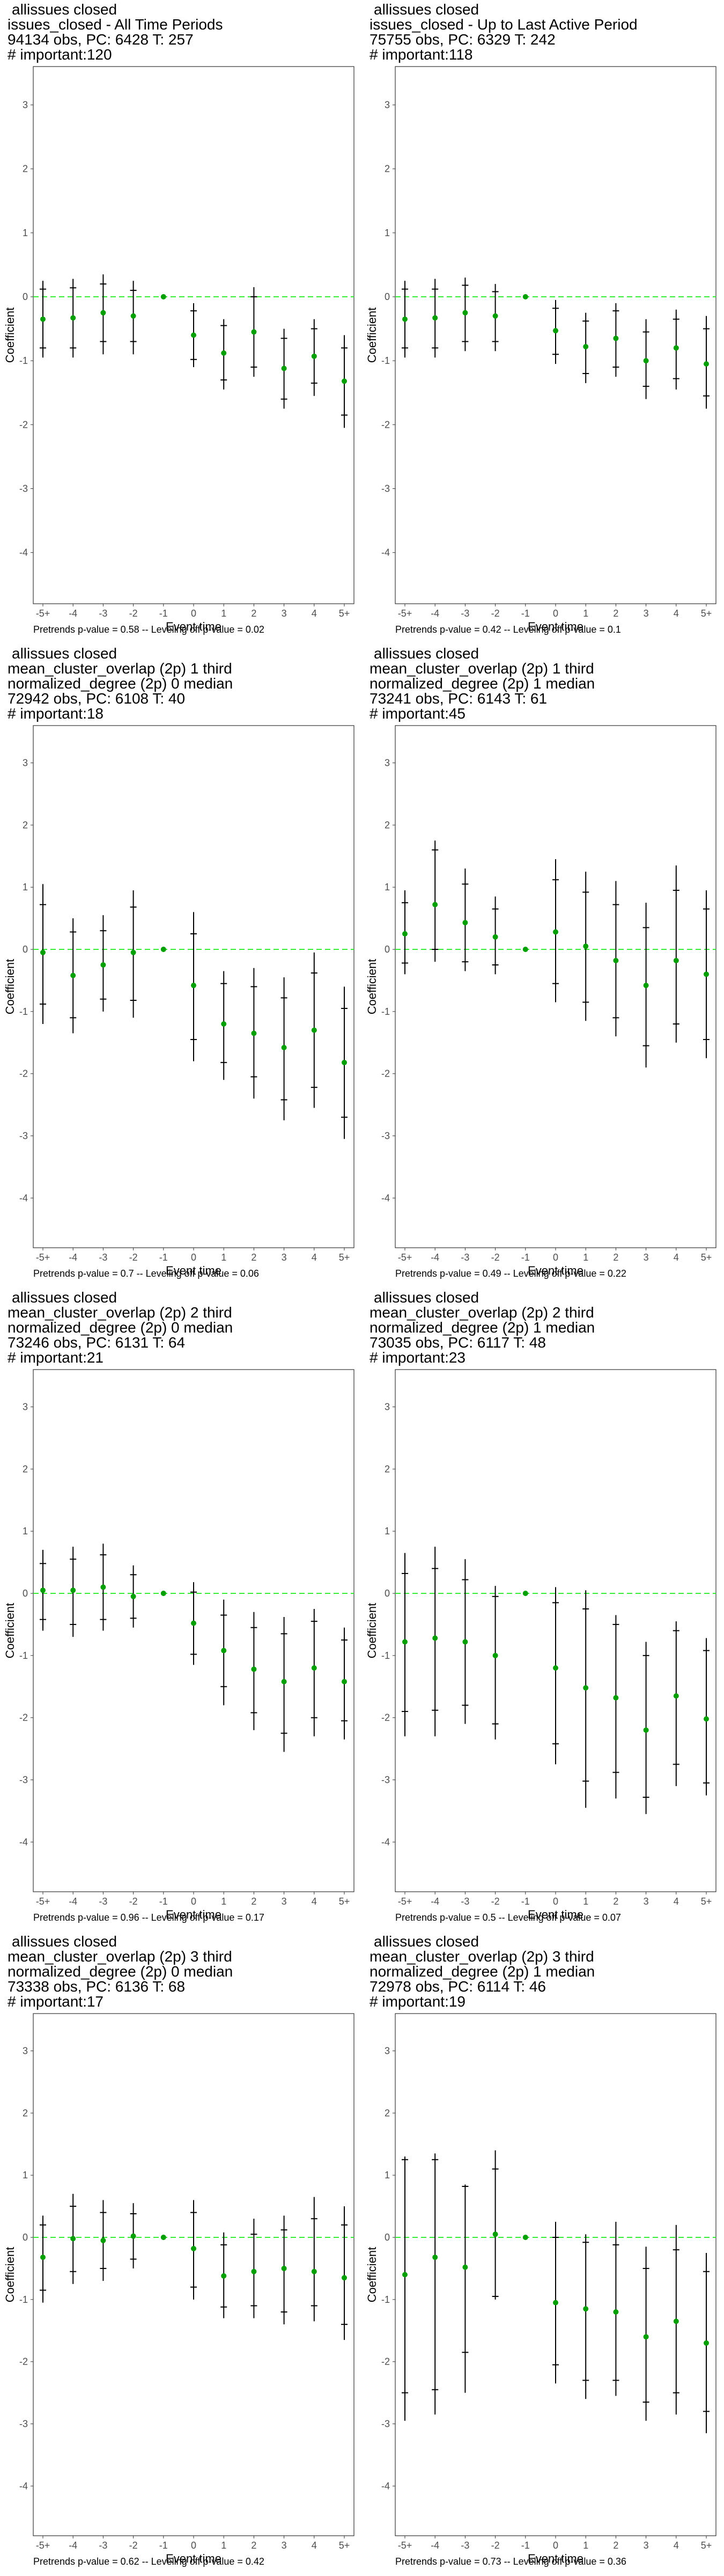 The width and height of the screenshot is (724, 2576). Describe the element at coordinates (482, 1971) in the screenshot. I see `chart-title-line: normalized_degree (2p) 1 median` at that location.